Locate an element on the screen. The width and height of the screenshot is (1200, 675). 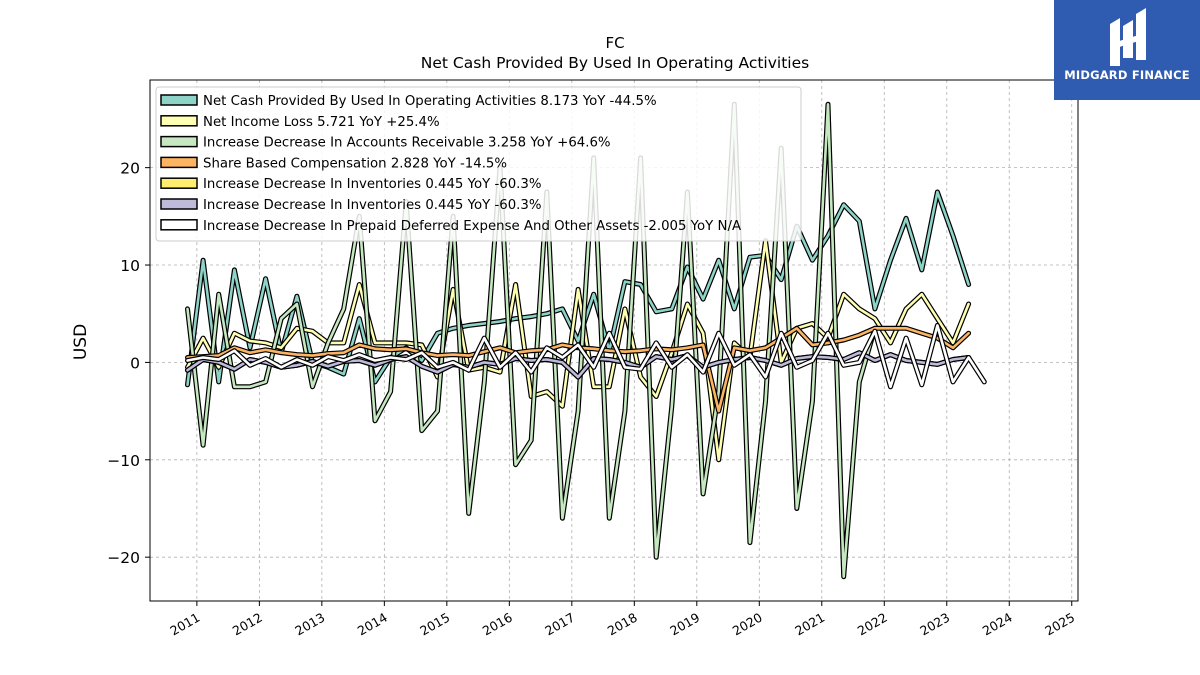
x-tick-label: 2018 is located at coordinates (622, 624).